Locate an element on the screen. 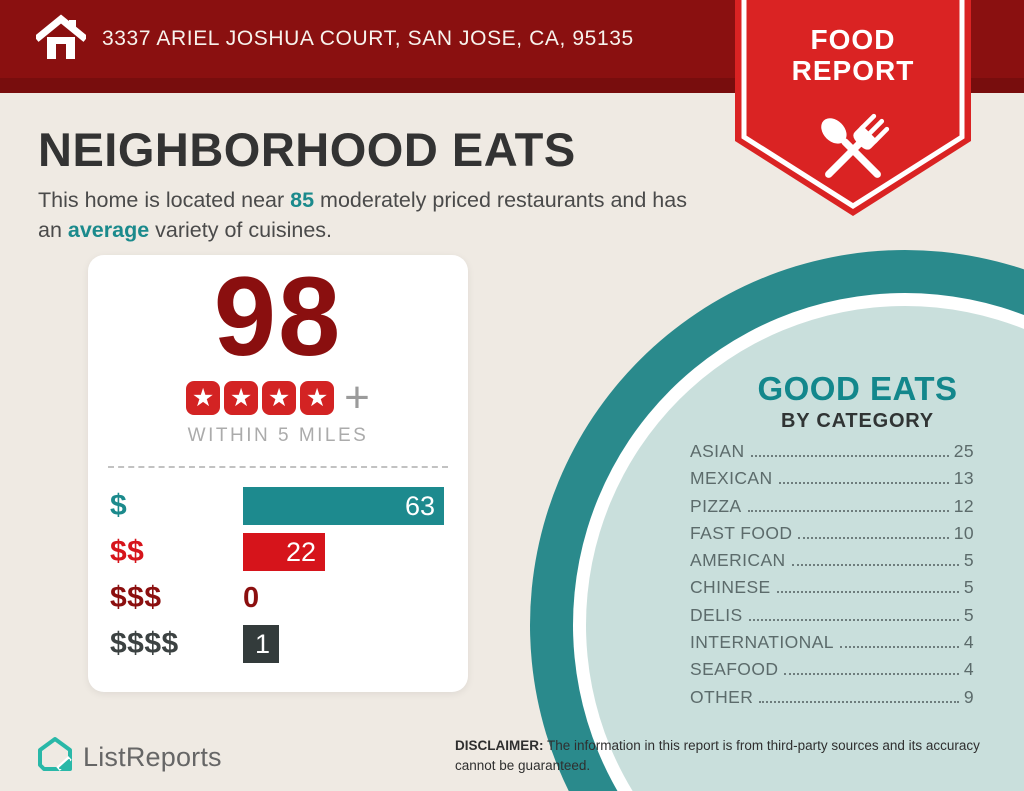  price-zero-value: 0 is located at coordinates (251, 597).